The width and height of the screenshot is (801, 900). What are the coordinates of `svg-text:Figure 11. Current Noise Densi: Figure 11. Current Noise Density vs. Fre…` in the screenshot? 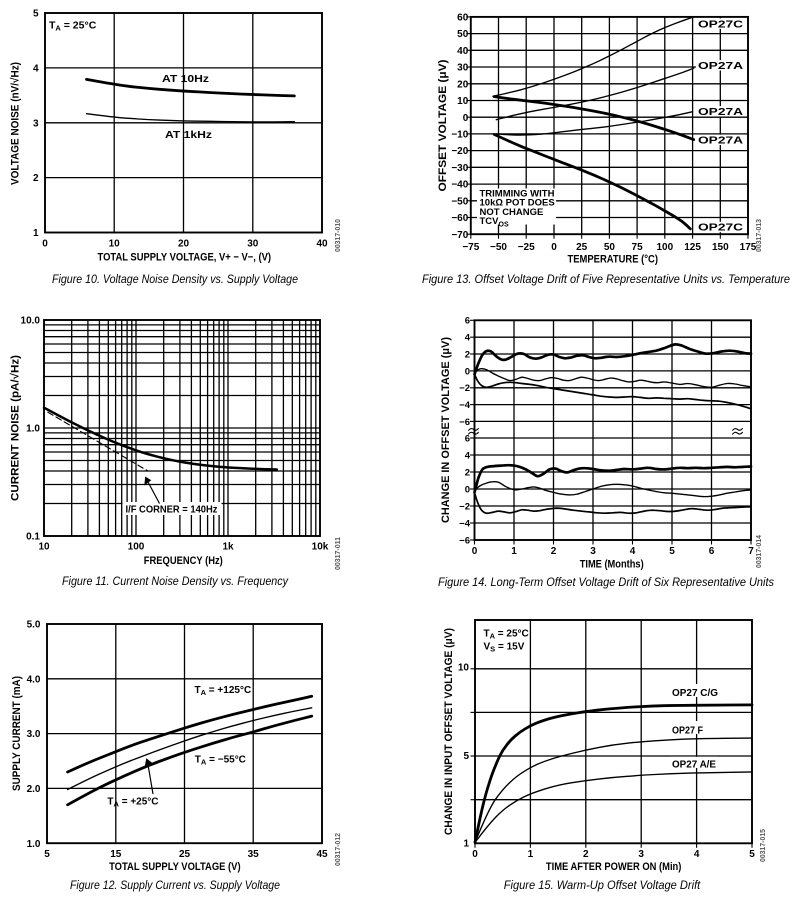 It's located at (175, 581).